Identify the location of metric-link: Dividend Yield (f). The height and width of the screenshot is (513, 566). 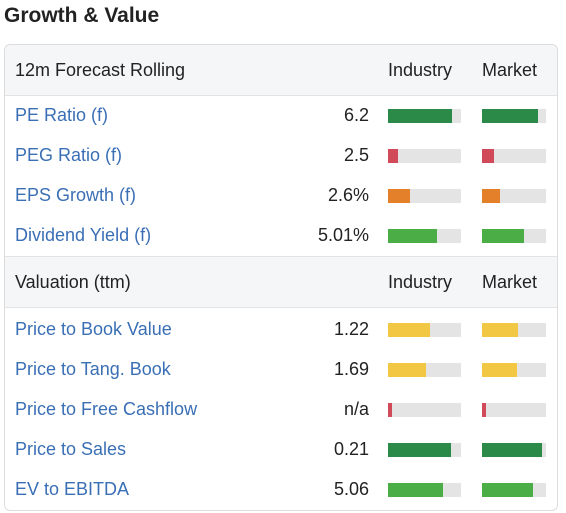
(83, 235).